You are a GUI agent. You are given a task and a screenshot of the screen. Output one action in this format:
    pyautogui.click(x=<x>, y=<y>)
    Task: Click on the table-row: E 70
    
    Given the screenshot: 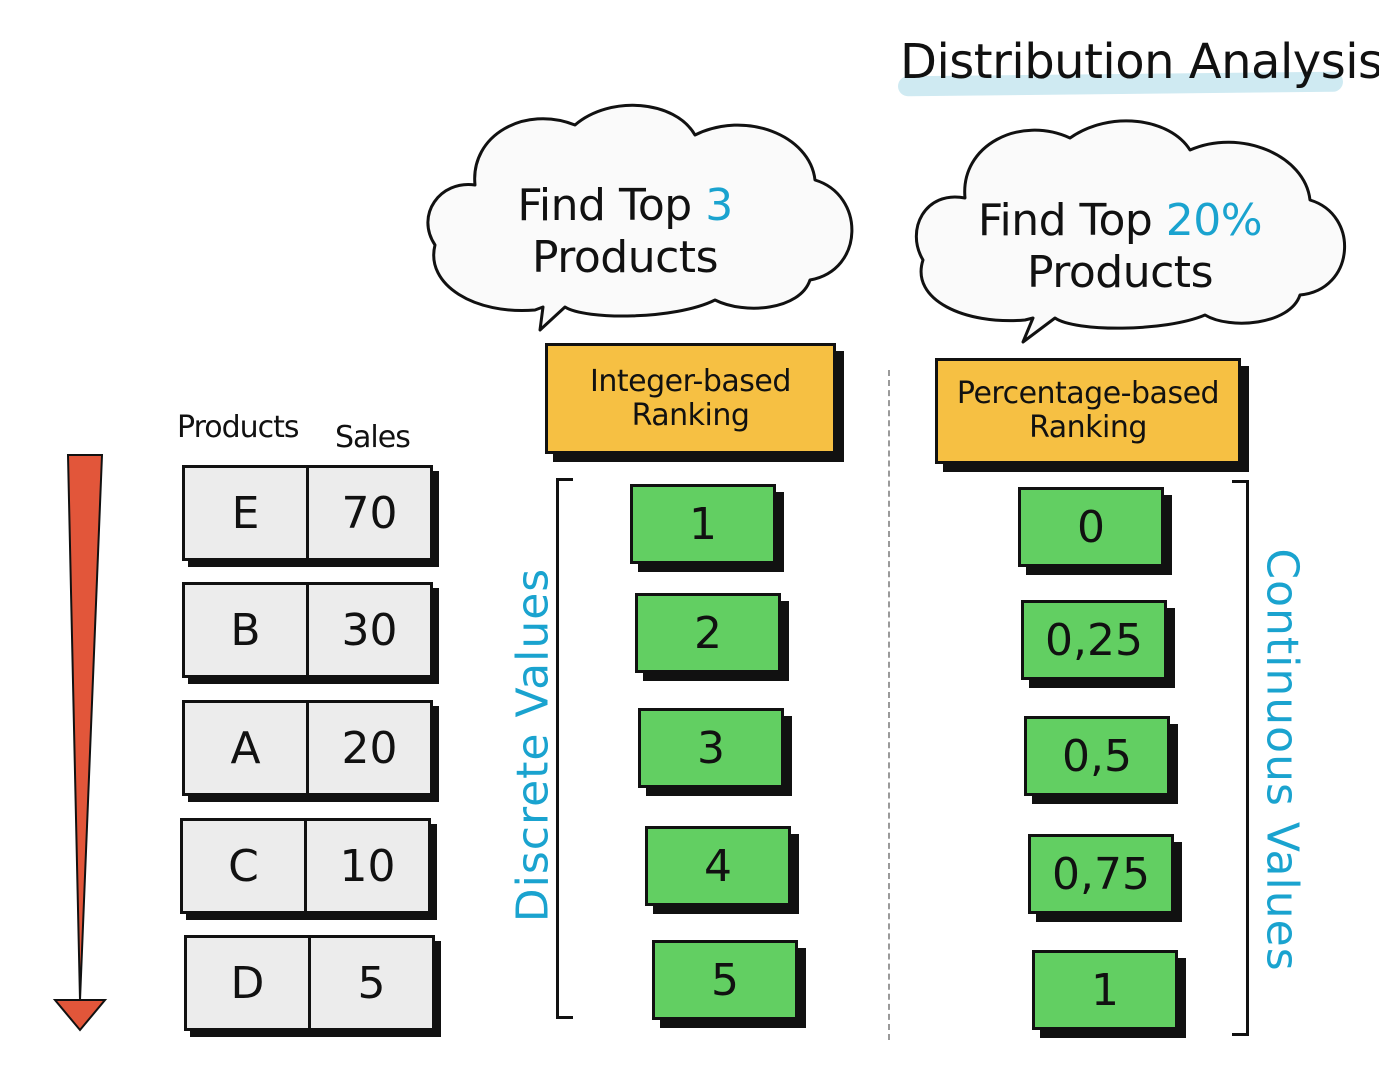 What is the action you would take?
    pyautogui.click(x=307, y=513)
    